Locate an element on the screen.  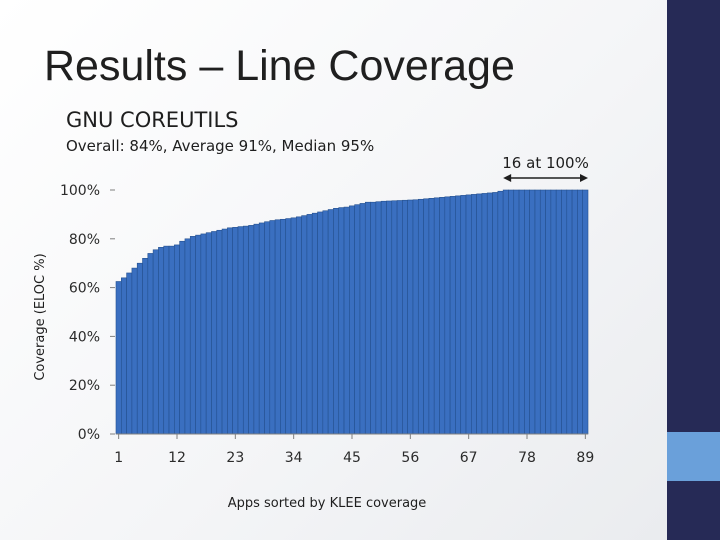
y-tick-label: 100% is located at coordinates (80, 191).